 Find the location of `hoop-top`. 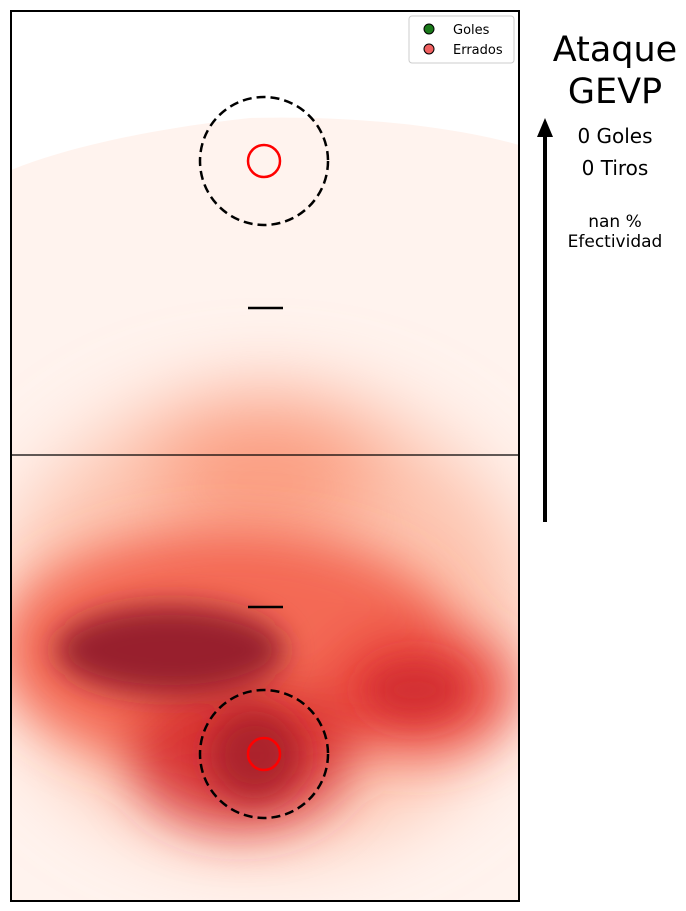

hoop-top is located at coordinates (264, 161).